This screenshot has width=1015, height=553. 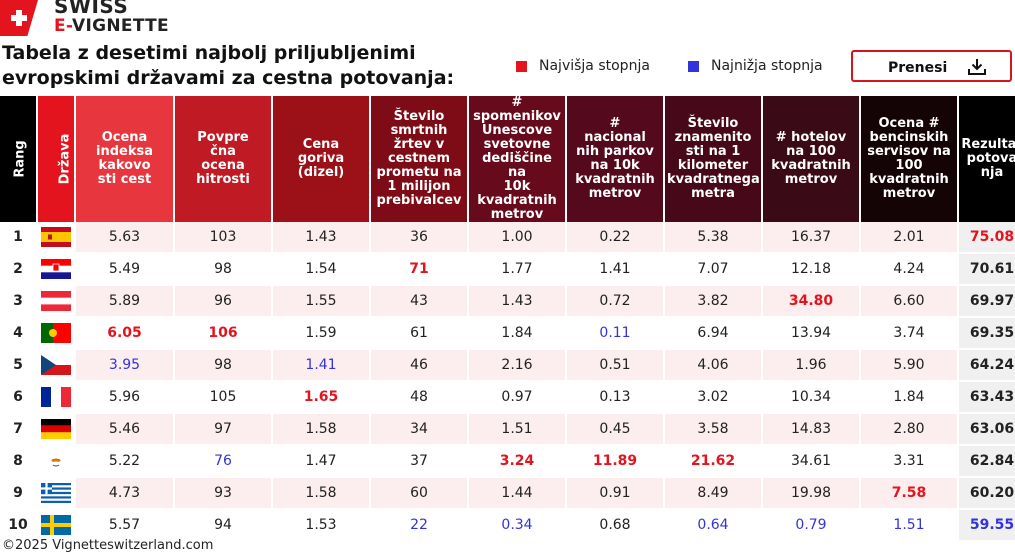 What do you see at coordinates (517, 237) in the screenshot?
I see `value-text: 1.00` at bounding box center [517, 237].